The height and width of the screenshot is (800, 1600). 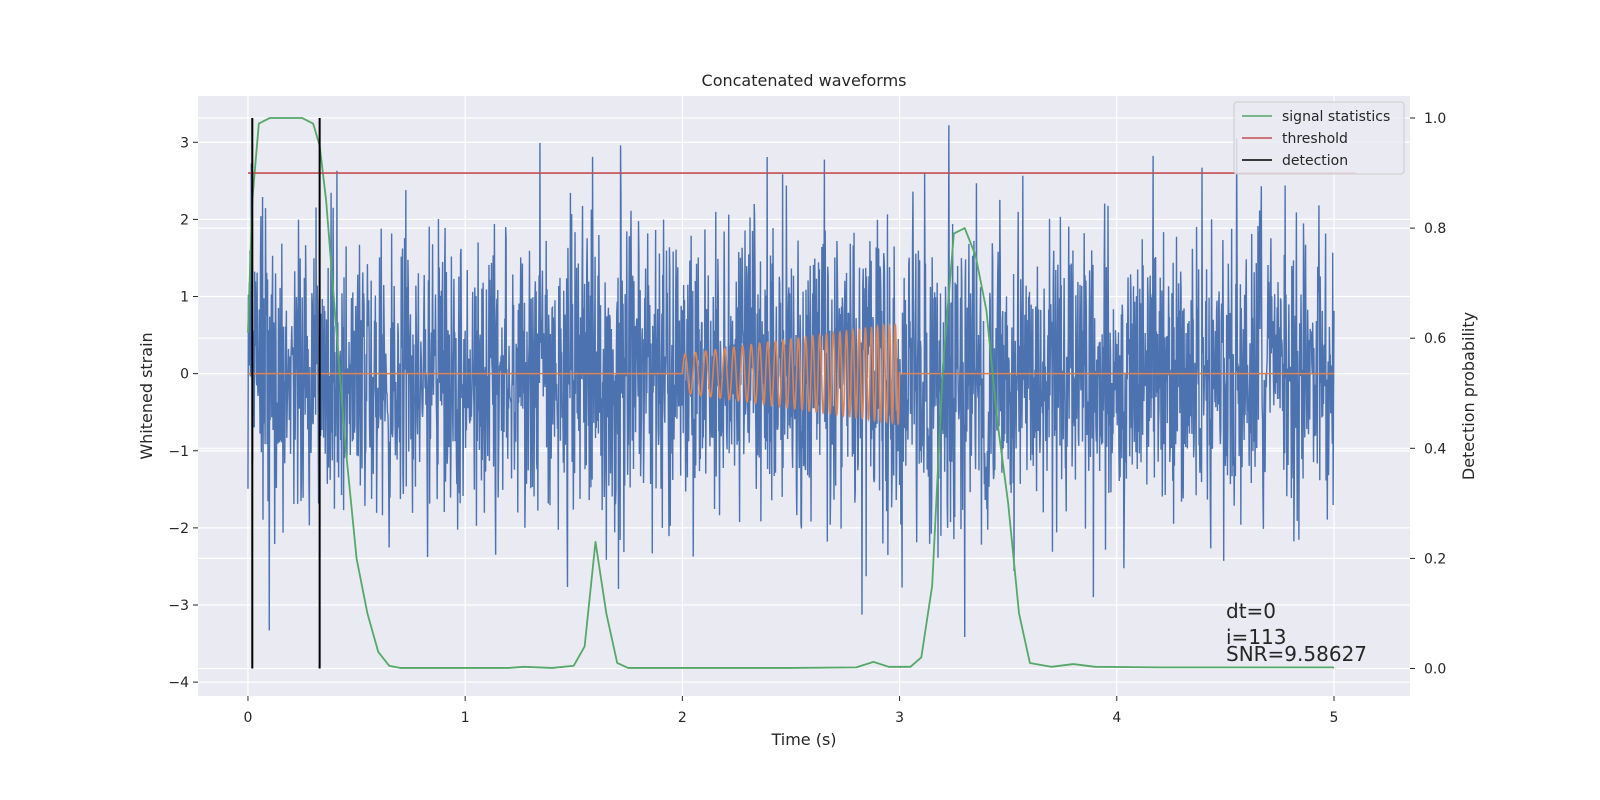 What do you see at coordinates (1435, 119) in the screenshot?
I see `y-right-tick-label-5: 1.0` at bounding box center [1435, 119].